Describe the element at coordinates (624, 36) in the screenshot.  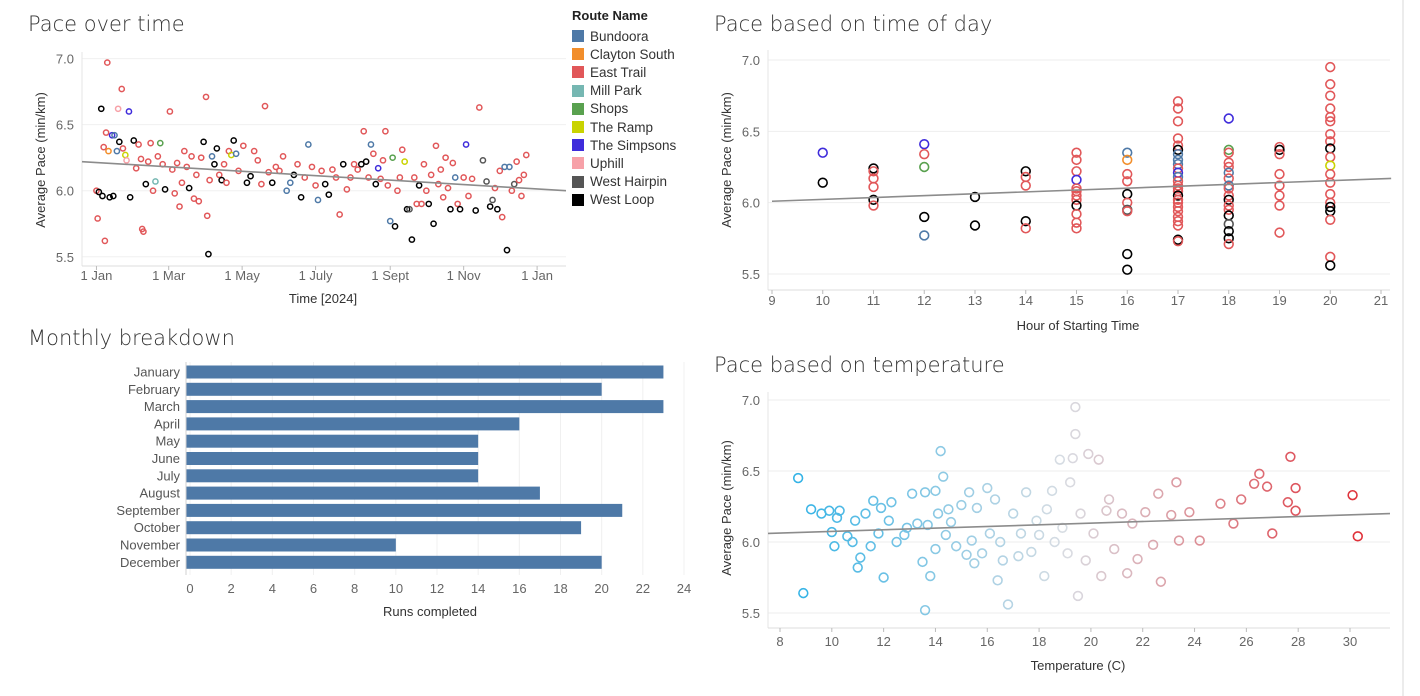
I see `legend-item: Bundoora` at that location.